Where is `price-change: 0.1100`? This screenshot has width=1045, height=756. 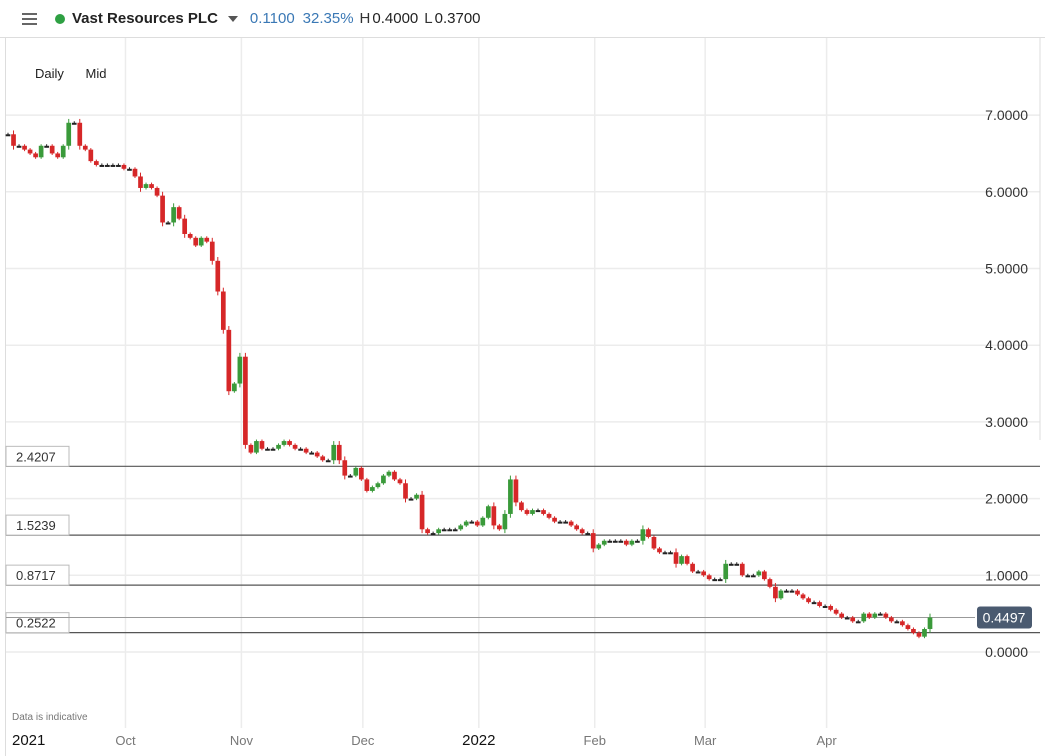
price-change: 0.1100 is located at coordinates (272, 18).